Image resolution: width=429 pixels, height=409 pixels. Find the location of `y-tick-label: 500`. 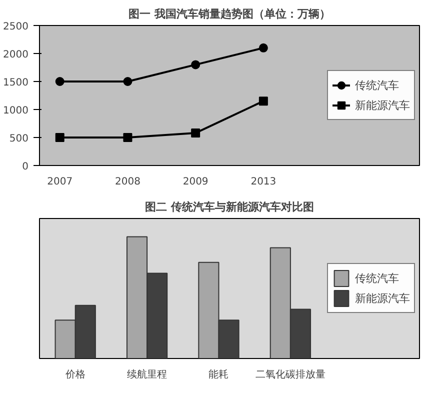

y-tick-label: 500 is located at coordinates (19, 139).